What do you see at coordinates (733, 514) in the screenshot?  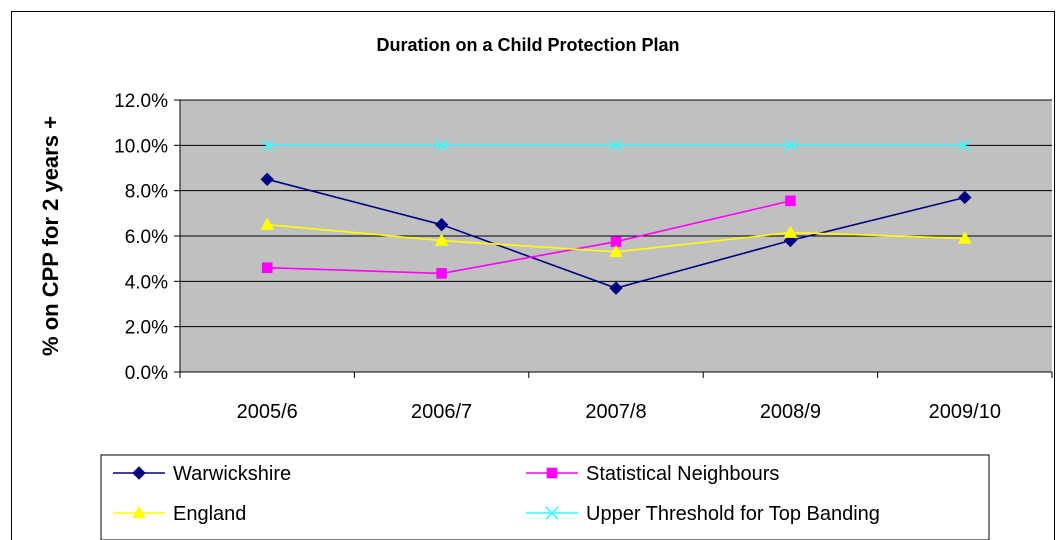 I see `legend-label: Upper Threshold for Top Banding` at bounding box center [733, 514].